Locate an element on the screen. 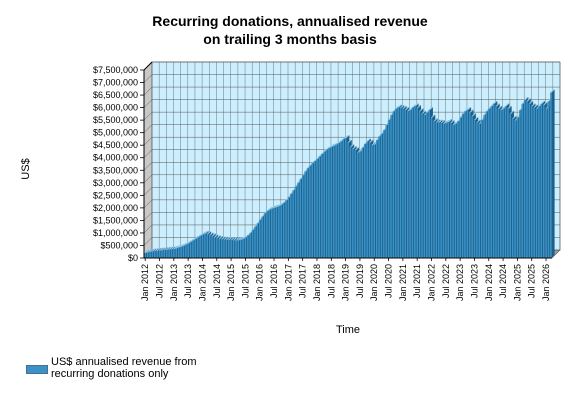  y-tick-label: $7,000,000 is located at coordinates (115, 83).